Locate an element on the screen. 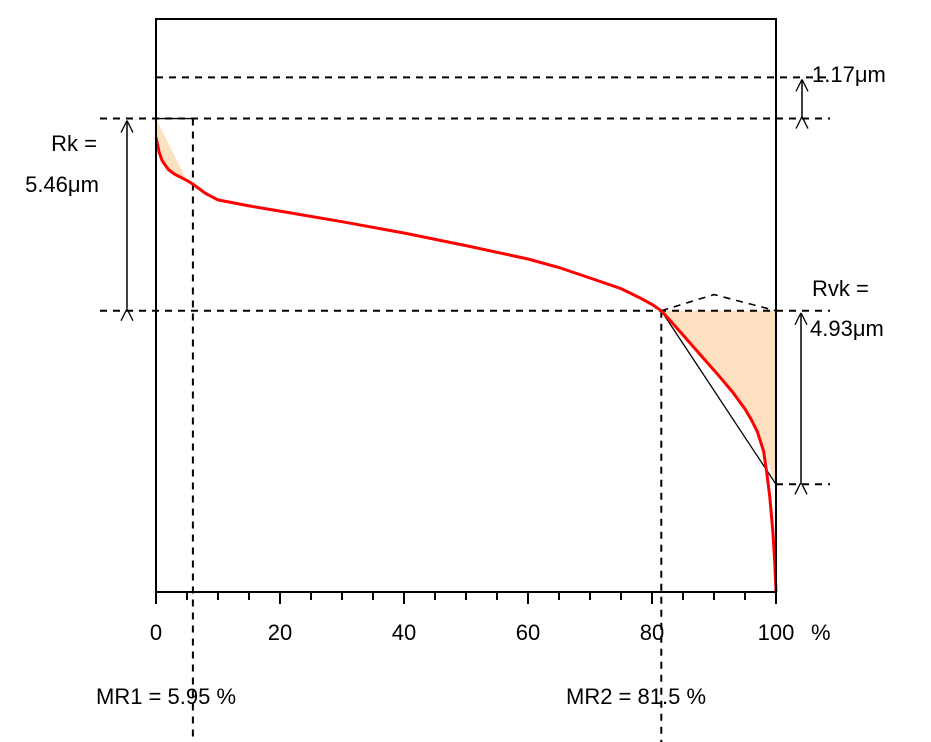  x-unit-label: % is located at coordinates (821, 632).